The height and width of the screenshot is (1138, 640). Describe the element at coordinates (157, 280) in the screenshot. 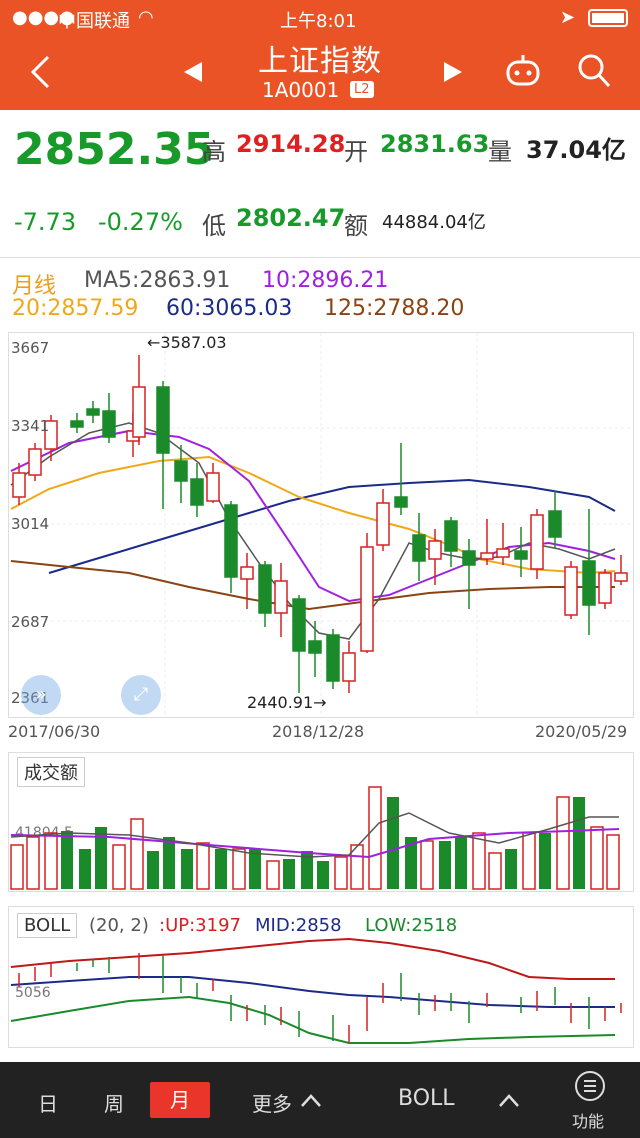

I see `ma5-value: MA5:2863.91` at that location.